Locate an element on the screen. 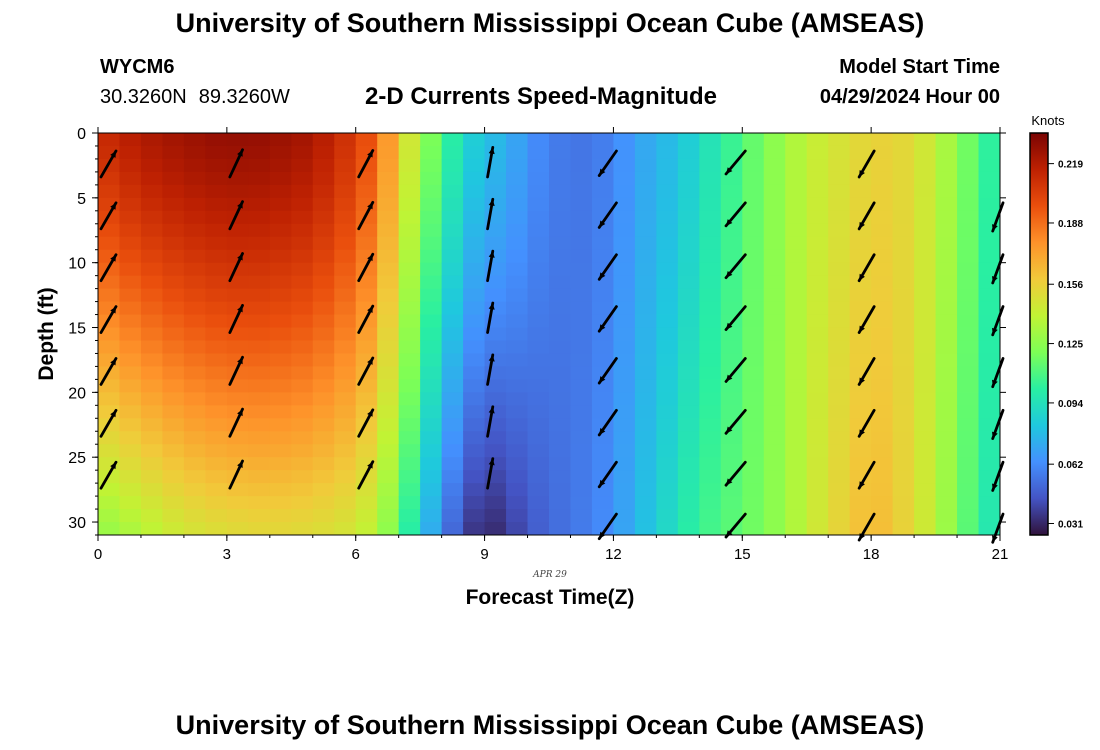  colorbar-tick-label: 0.125 is located at coordinates (1070, 345).